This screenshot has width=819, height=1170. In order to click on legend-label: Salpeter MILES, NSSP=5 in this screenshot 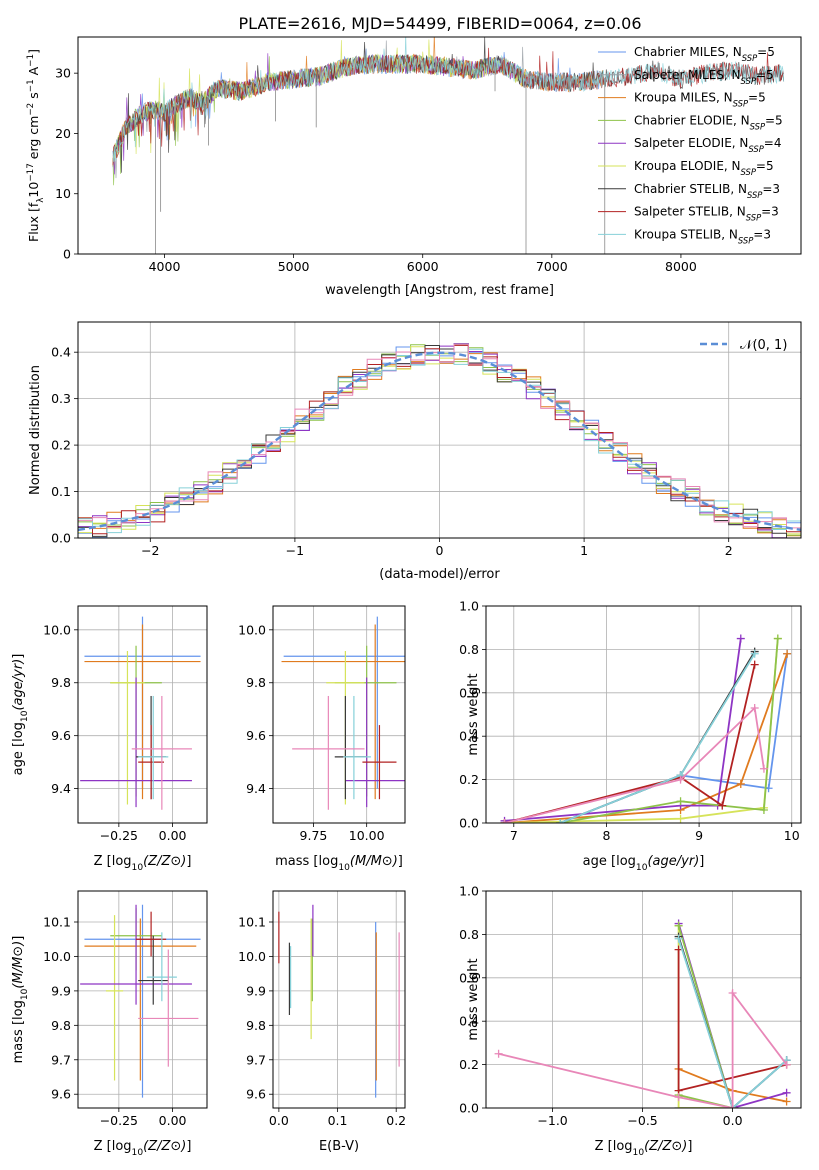, I will do `click(704, 77)`.